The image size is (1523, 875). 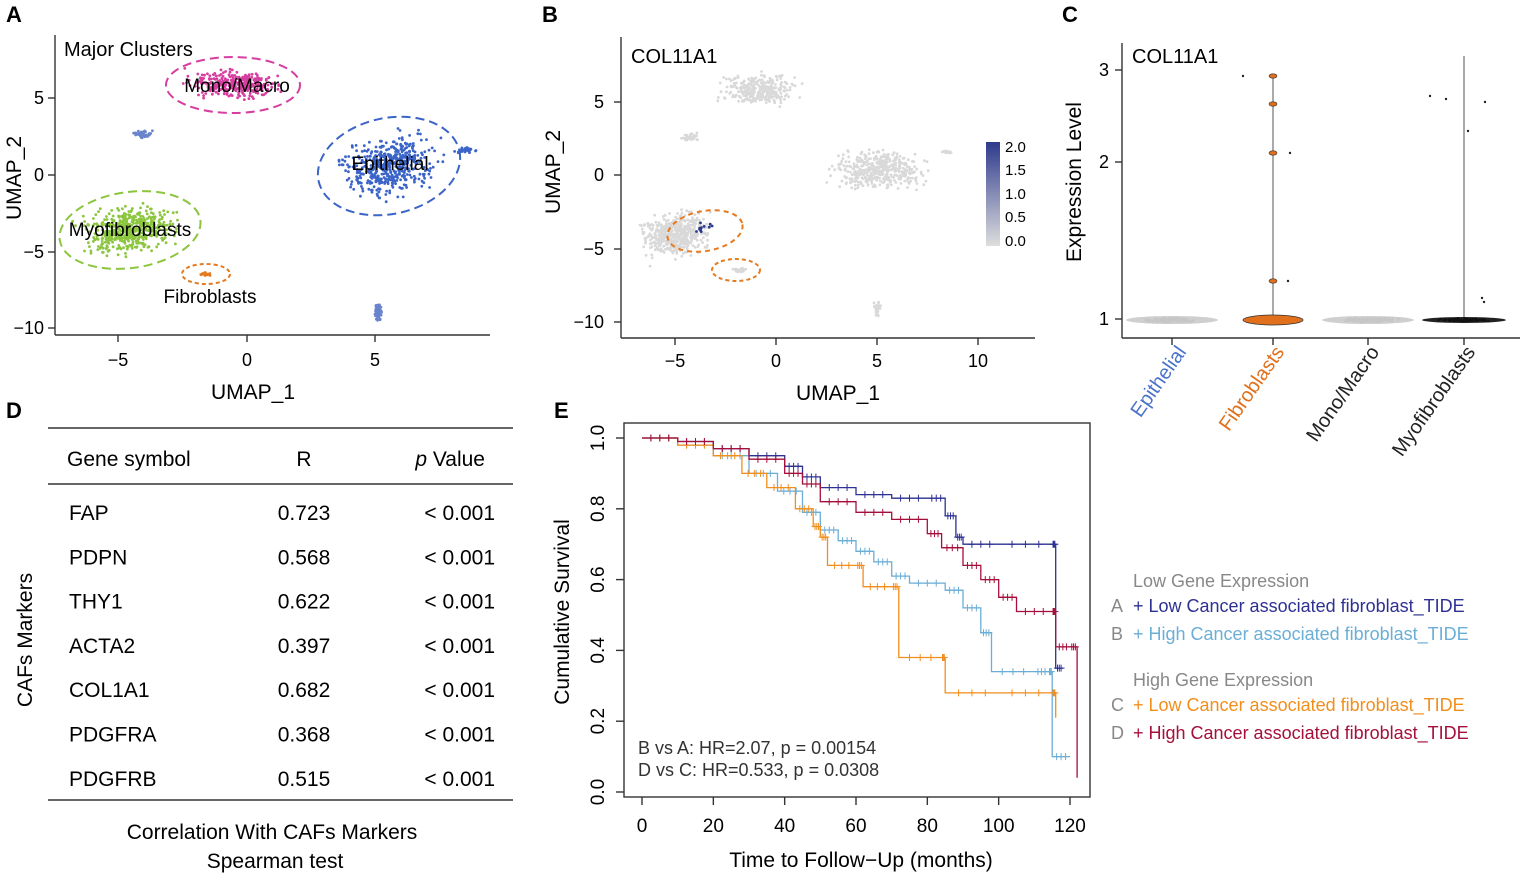 What do you see at coordinates (459, 735) in the screenshot?
I see `table-cell-p: < 0.001` at bounding box center [459, 735].